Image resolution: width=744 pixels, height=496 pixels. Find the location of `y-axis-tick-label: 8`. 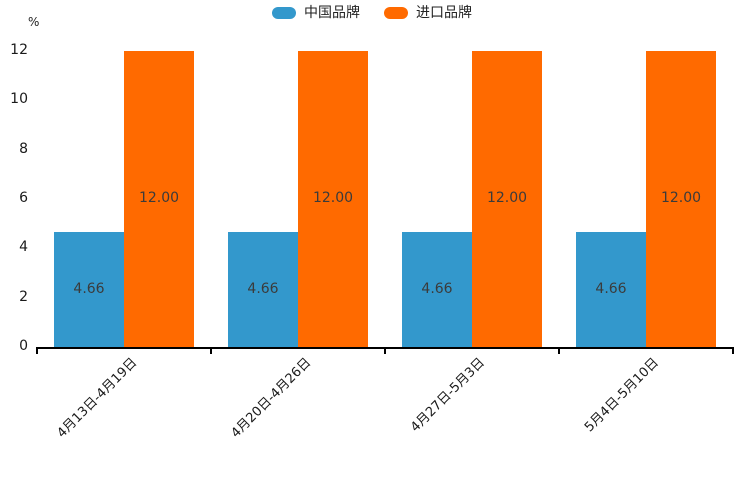

y-axis-tick-label: 8 is located at coordinates (23, 148).